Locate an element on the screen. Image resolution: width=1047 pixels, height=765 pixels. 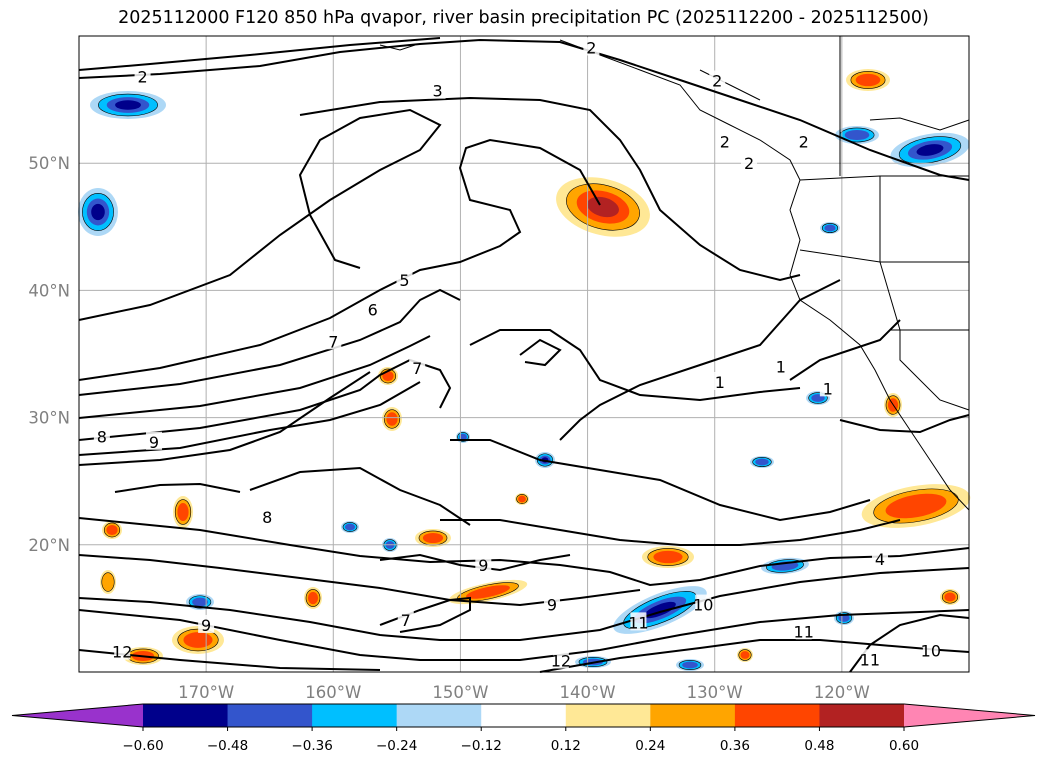
x-tick-label: 160°W is located at coordinates (333, 692).